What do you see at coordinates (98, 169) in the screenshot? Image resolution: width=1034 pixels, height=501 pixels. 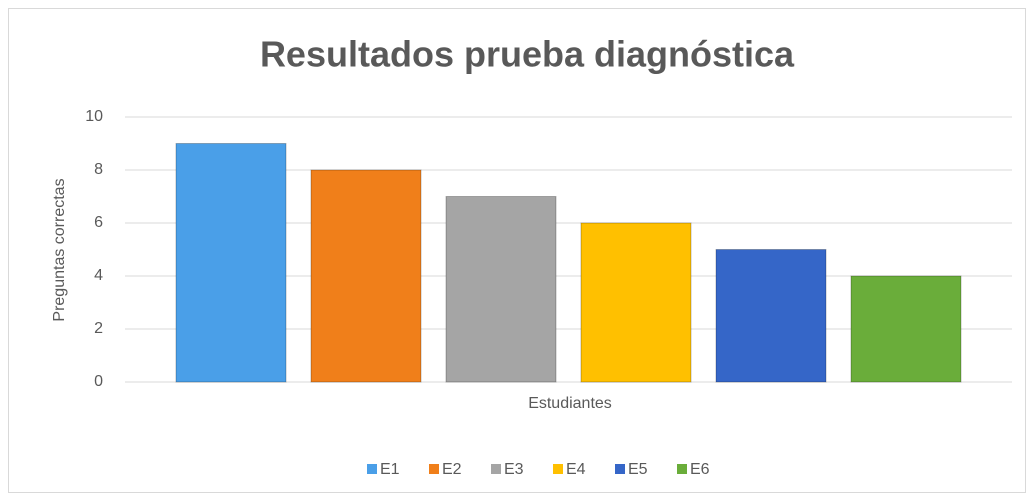 I see `y-tick-label: 8` at bounding box center [98, 169].